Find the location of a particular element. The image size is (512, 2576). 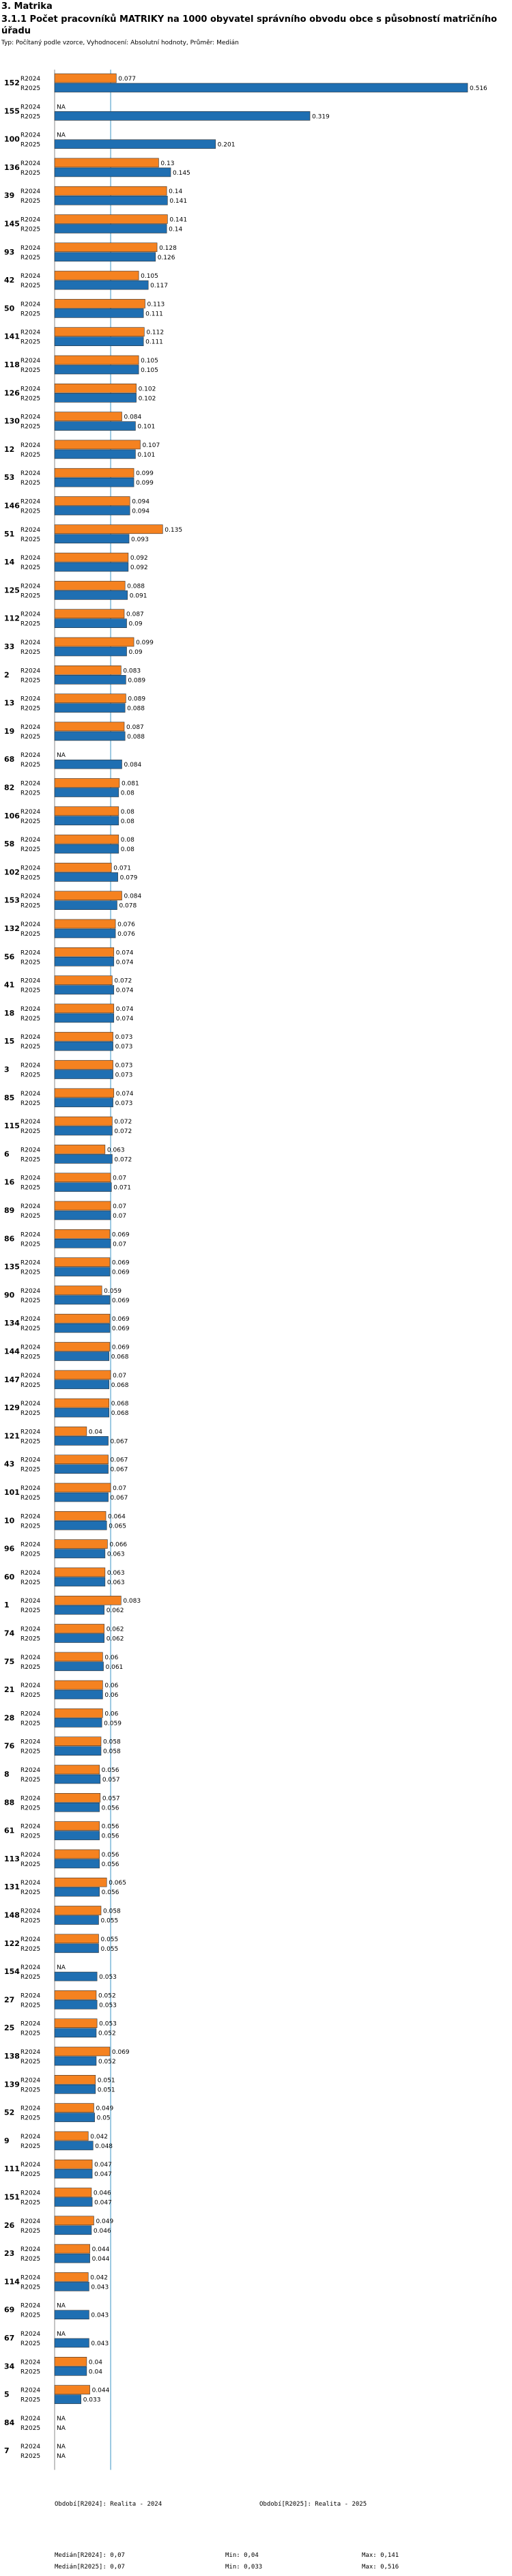

value-label-r2025: 0.046 is located at coordinates (102, 2231).